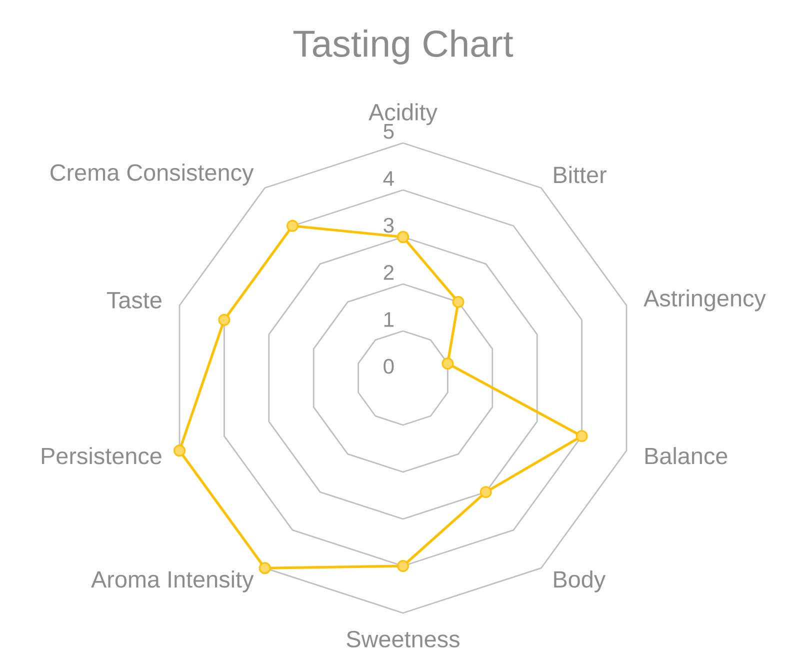  Describe the element at coordinates (388, 178) in the screenshot. I see `y-tick-label: 4` at that location.